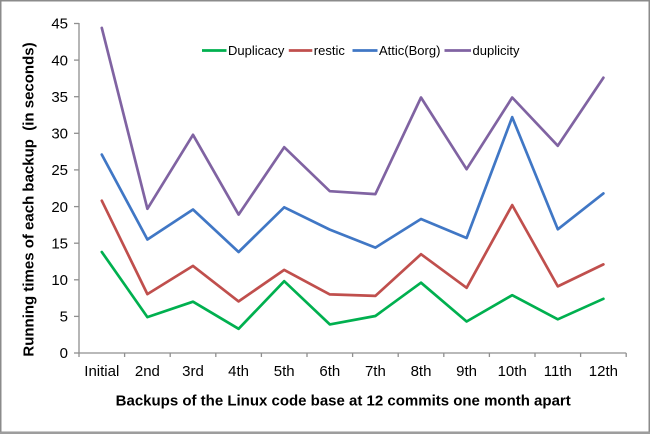 The width and height of the screenshot is (650, 434). What do you see at coordinates (59, 280) in the screenshot?
I see `svg-text: 10` at bounding box center [59, 280].